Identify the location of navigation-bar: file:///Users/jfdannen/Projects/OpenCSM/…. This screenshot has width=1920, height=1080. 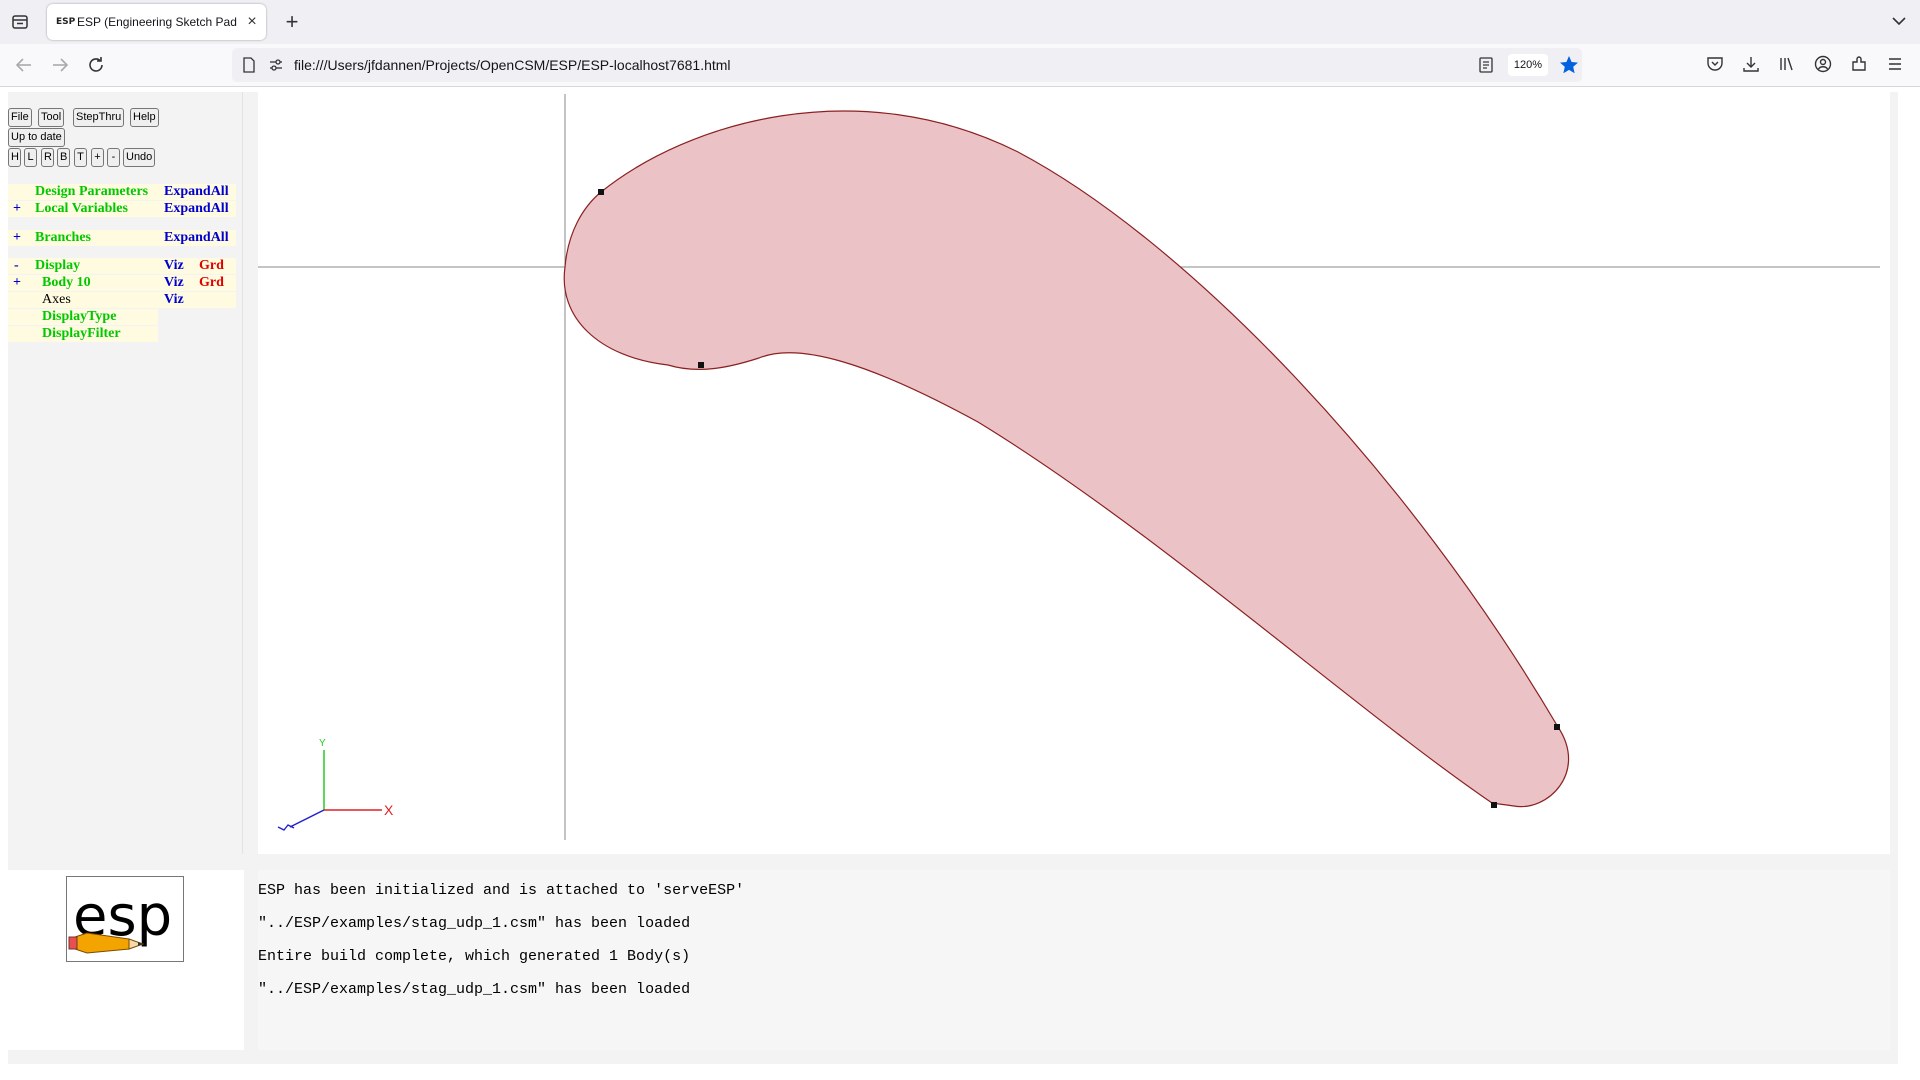
(960, 65).